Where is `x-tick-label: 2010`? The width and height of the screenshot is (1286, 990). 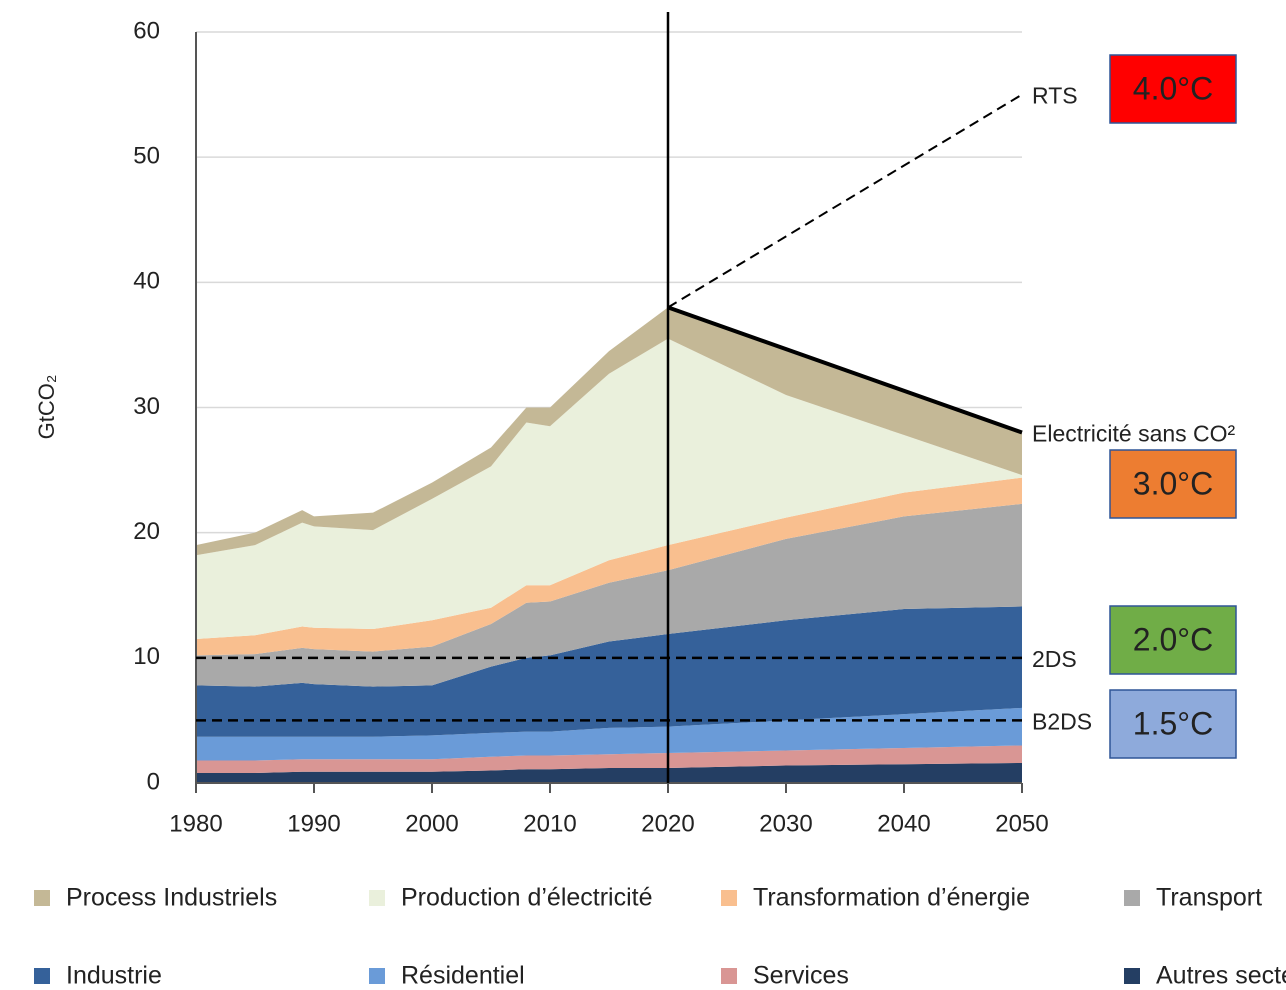 x-tick-label: 2010 is located at coordinates (549, 823).